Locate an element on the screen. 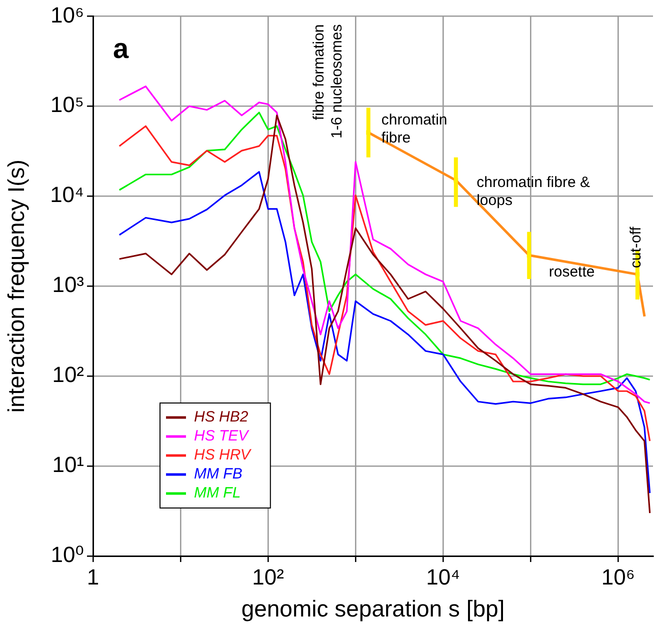 The height and width of the screenshot is (628, 660). legend-label: HS HB2 is located at coordinates (221, 417).